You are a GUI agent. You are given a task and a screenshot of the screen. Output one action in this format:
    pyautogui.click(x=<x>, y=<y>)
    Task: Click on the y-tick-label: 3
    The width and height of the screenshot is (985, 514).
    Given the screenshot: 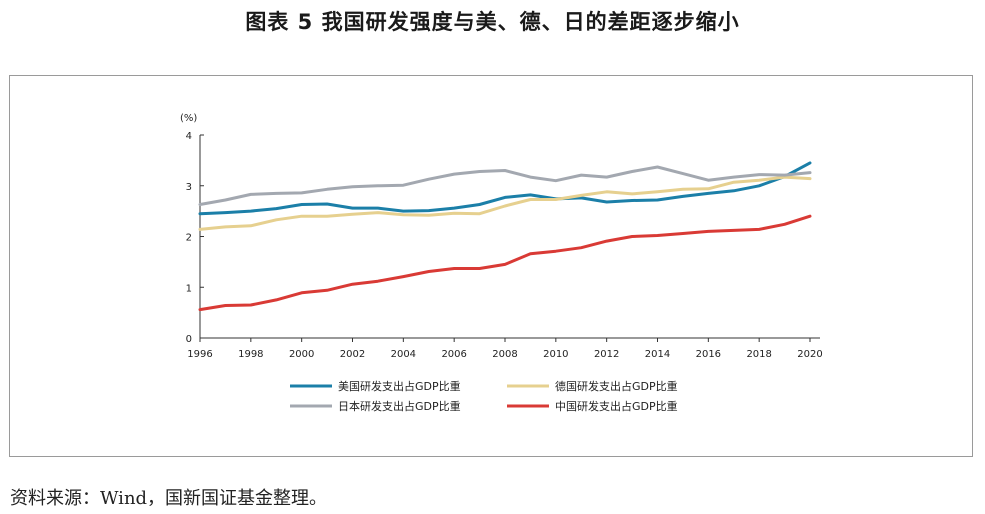 What is the action you would take?
    pyautogui.click(x=189, y=187)
    